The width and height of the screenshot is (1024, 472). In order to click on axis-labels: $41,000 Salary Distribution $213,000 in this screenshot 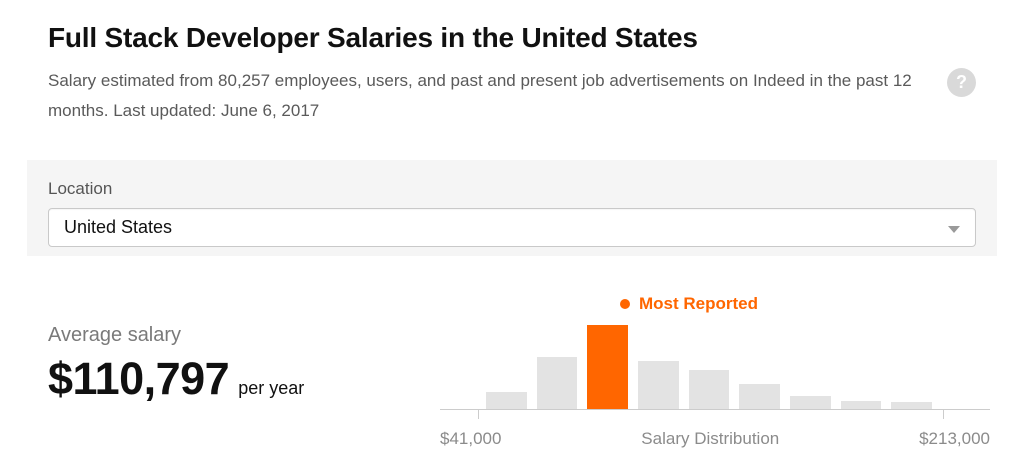, I will do `click(715, 439)`.